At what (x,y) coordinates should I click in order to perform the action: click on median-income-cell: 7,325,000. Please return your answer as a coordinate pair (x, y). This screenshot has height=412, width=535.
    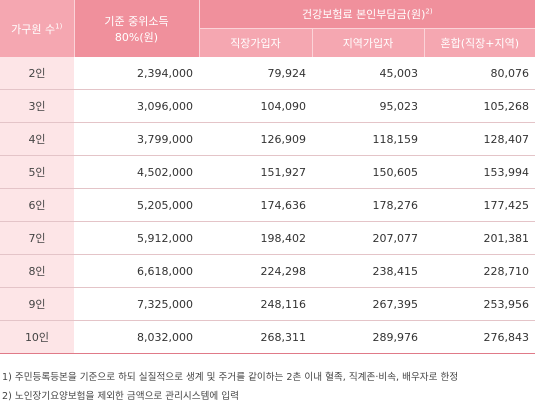
    Looking at the image, I should click on (136, 304).